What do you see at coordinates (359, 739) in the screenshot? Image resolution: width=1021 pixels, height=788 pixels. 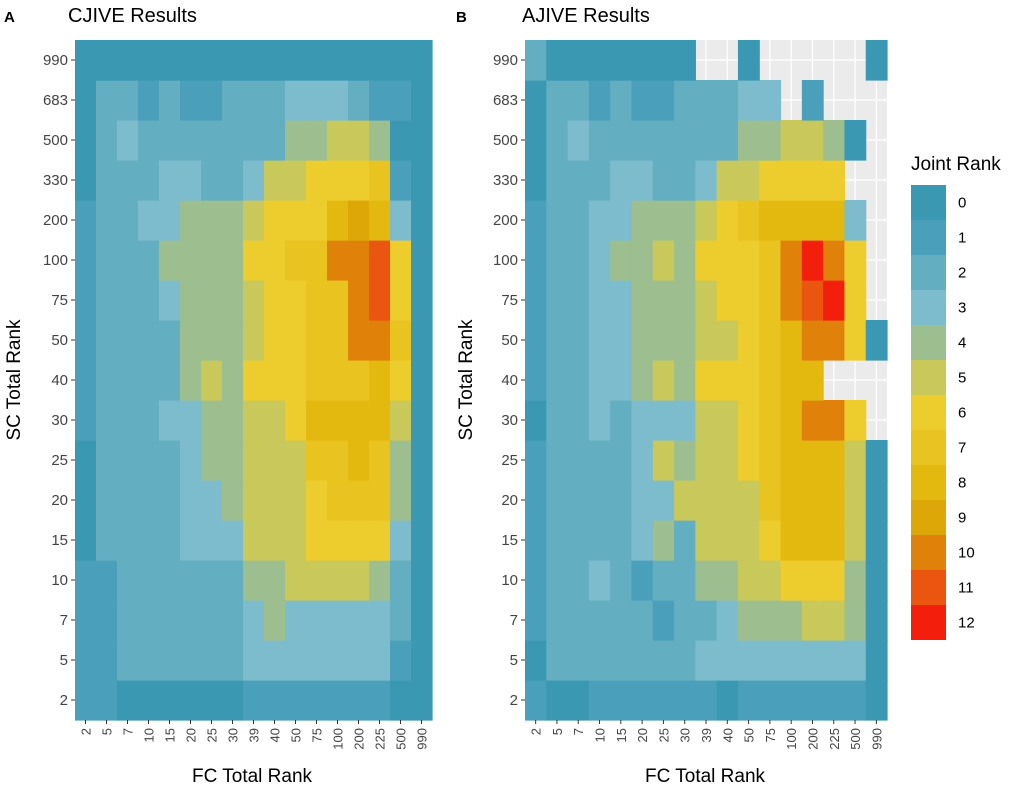 I see `panel-a-x-tick-label: 200` at bounding box center [359, 739].